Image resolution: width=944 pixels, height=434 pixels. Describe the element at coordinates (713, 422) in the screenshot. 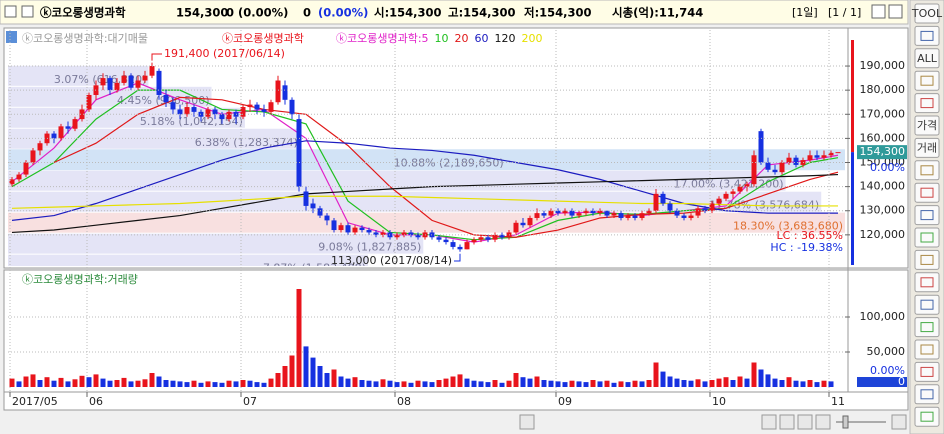

I see `scroll-controls` at that location.